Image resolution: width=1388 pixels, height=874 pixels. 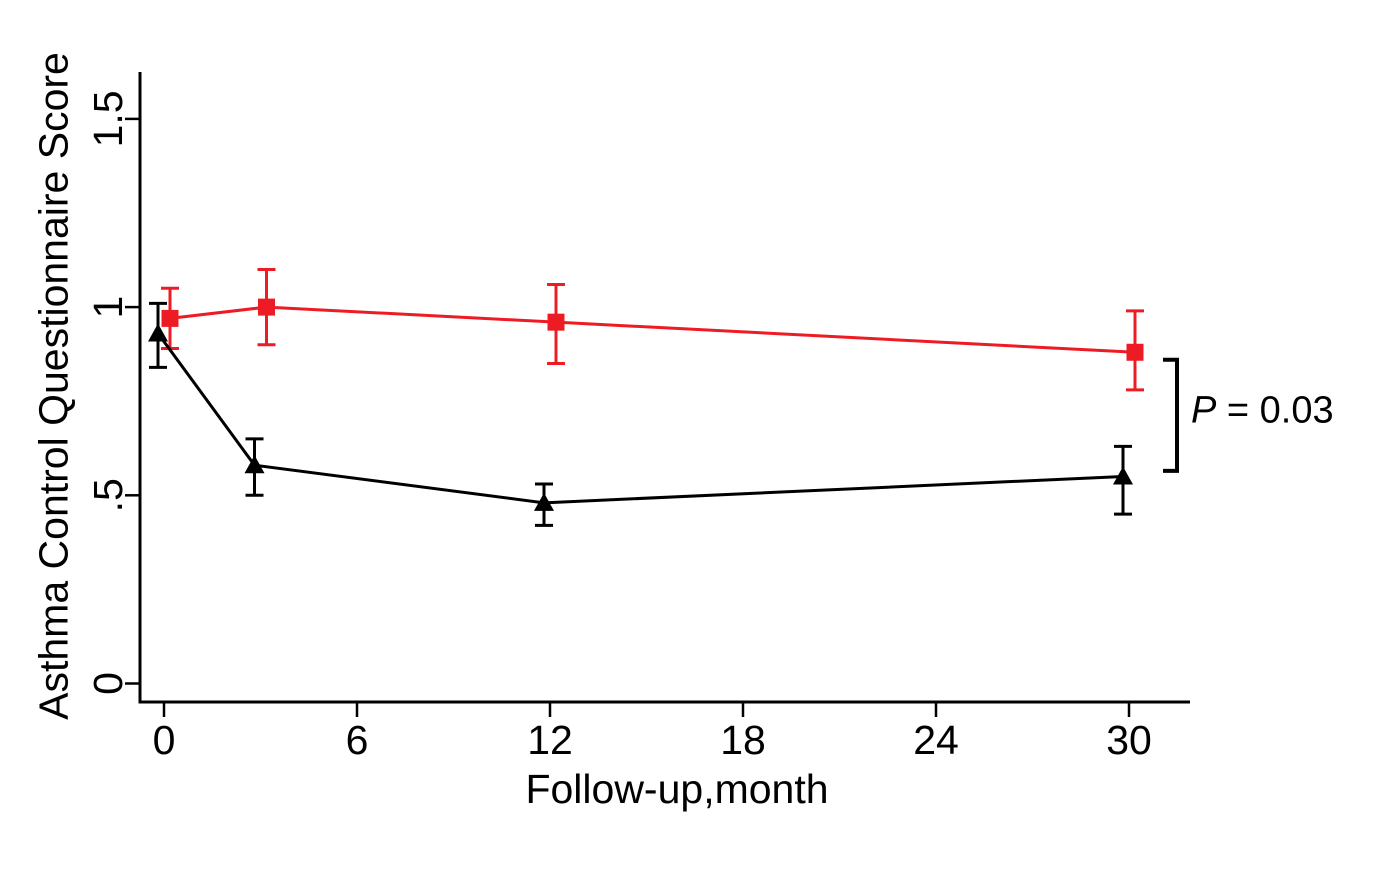 What do you see at coordinates (550, 740) in the screenshot?
I see `x-tick-label: 12` at bounding box center [550, 740].